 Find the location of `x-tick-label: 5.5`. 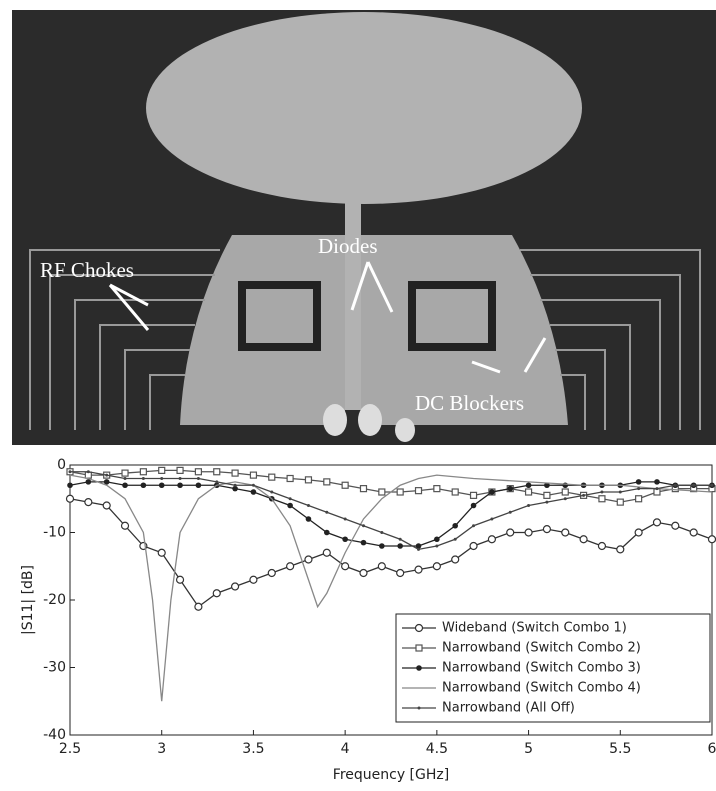

x-tick-label: 5.5 is located at coordinates (620, 749).